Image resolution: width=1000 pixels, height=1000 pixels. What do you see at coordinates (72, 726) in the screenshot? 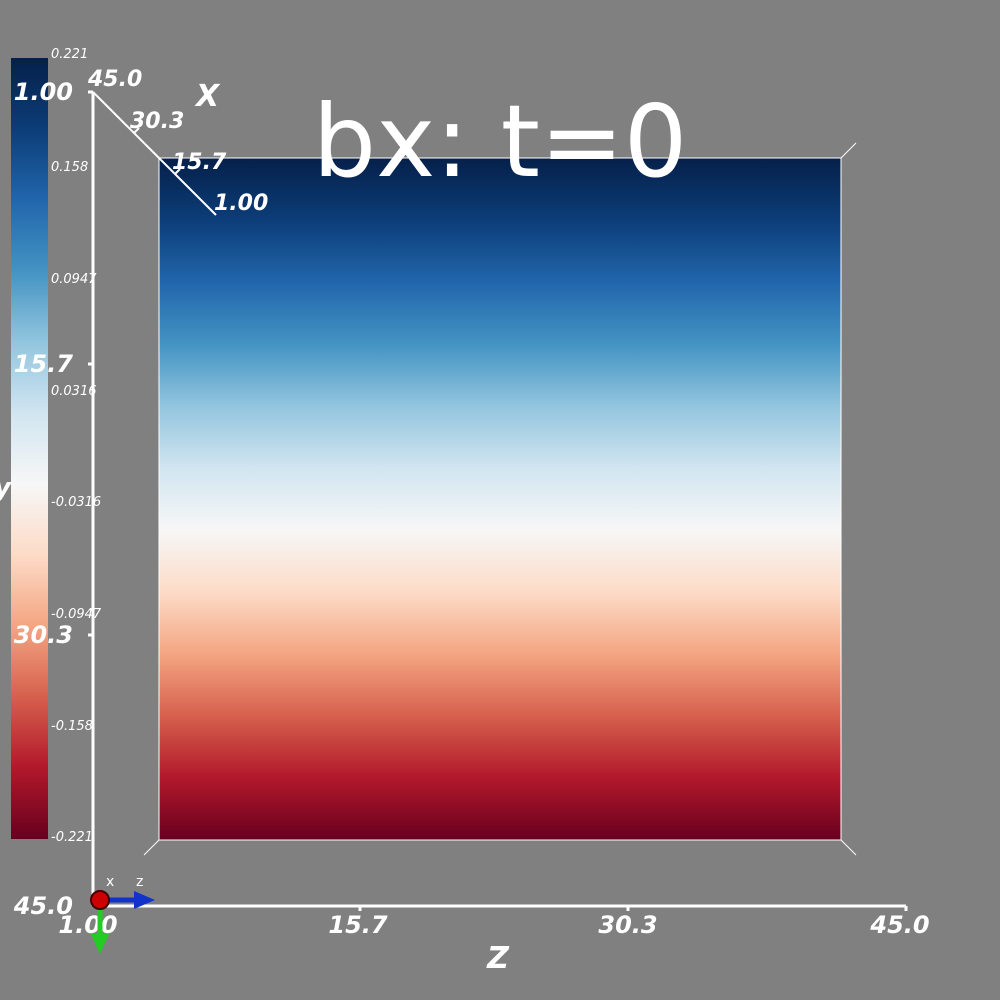
I see `colorbar-tick-6: -0.158` at bounding box center [72, 726].